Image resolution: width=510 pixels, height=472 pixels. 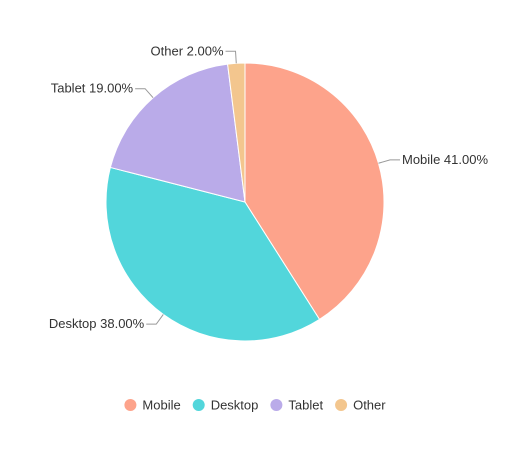 I want to click on legend-item-other: Other, so click(x=360, y=405).